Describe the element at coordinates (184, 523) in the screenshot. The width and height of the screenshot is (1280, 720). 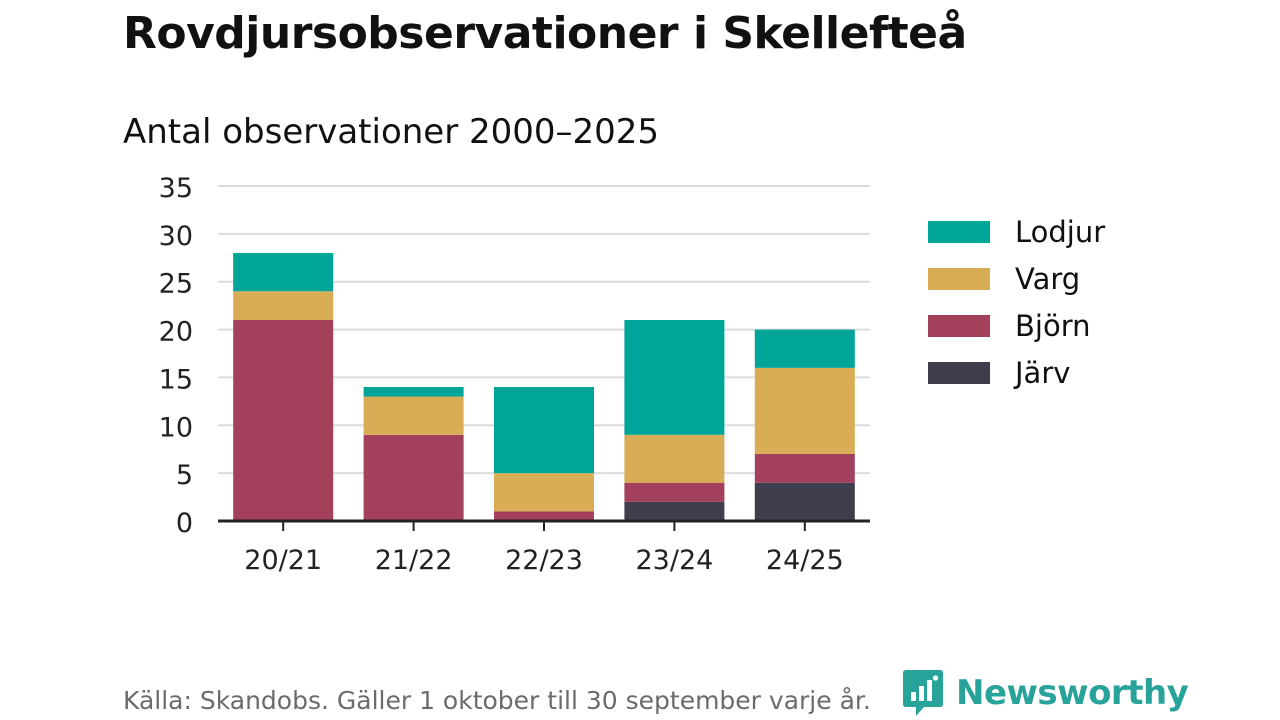
I see `y-tick-label: 0` at that location.